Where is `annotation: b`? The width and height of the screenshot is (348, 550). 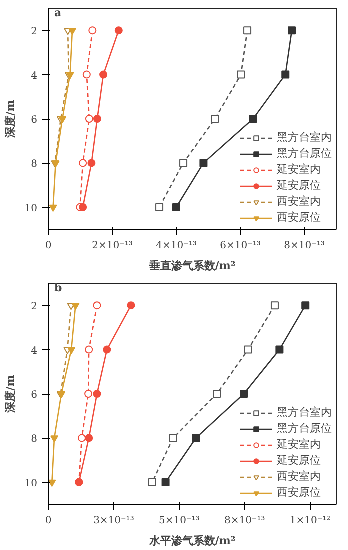 annotation: b is located at coordinates (58, 288).